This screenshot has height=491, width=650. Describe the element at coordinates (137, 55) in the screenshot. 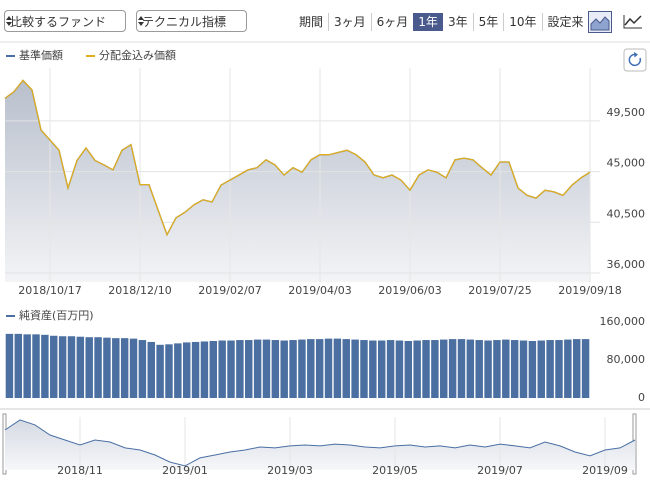

I see `legend-label: 分配金込み価額` at that location.